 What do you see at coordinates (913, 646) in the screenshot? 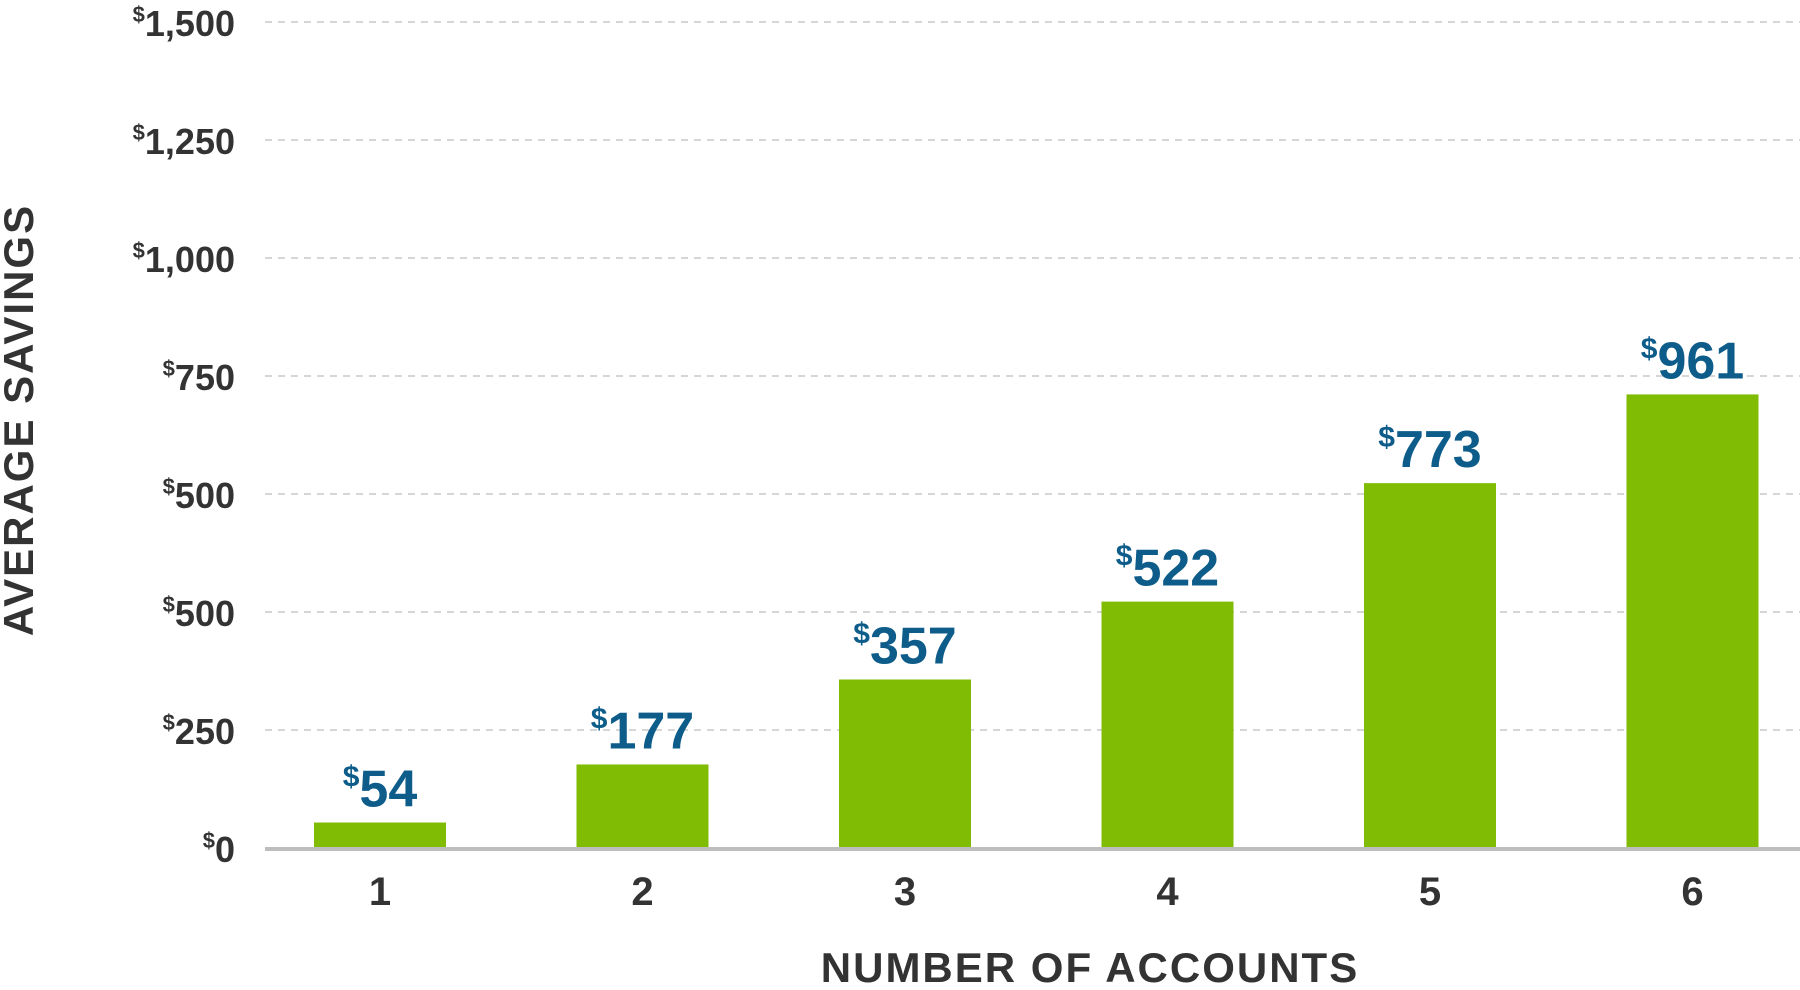
I see `bar-value-number: 357` at bounding box center [913, 646].